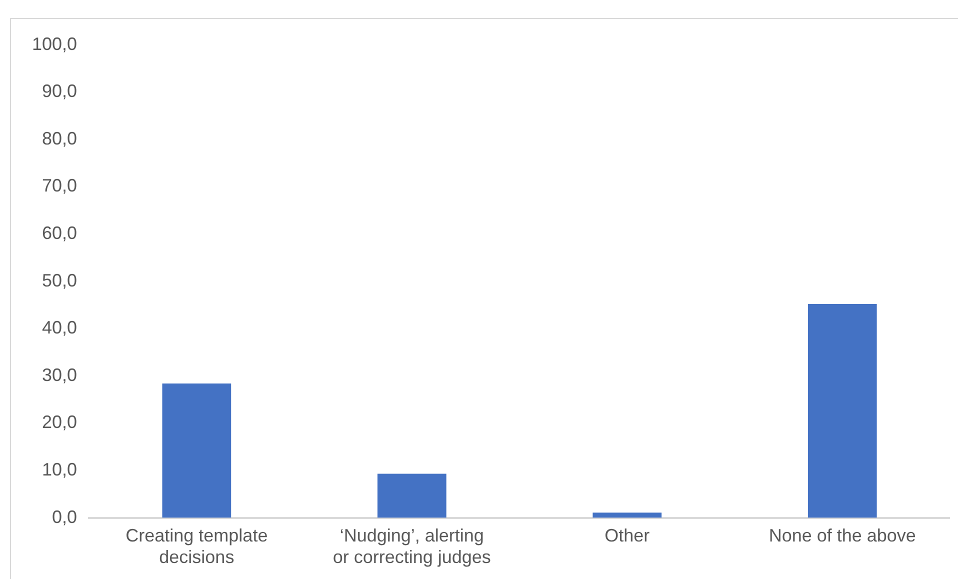 The width and height of the screenshot is (958, 579). What do you see at coordinates (411, 547) in the screenshot?
I see `x-tick-label: ‘Nudging’, alerting or correcting judges` at bounding box center [411, 547].